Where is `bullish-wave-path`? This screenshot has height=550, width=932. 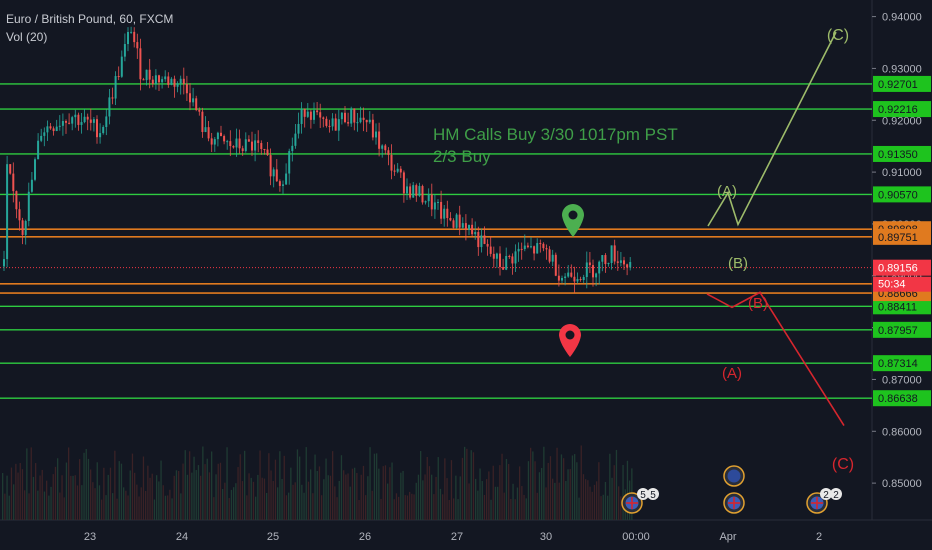 bullish-wave-path is located at coordinates (772, 129).